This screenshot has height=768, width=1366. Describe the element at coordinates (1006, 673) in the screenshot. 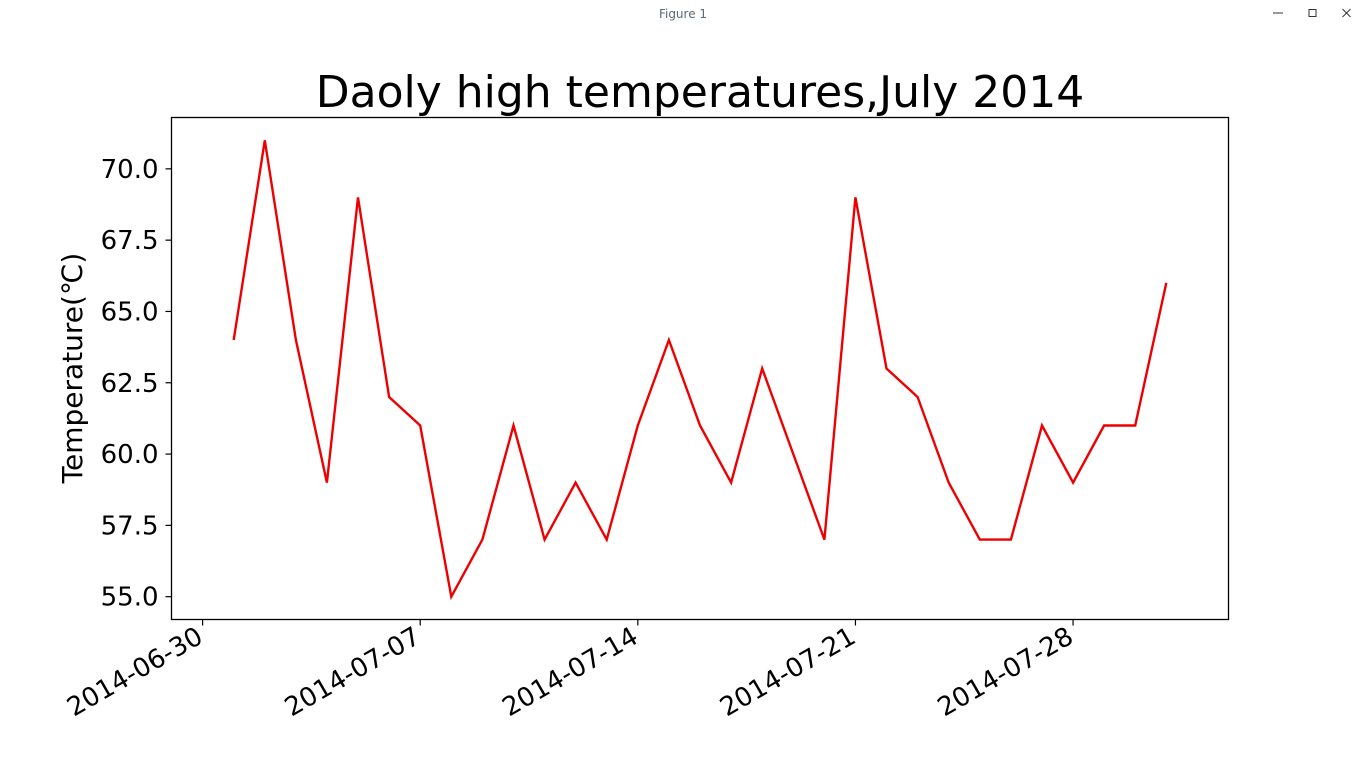

I see `x-tick-label: 2014-07-28` at that location.